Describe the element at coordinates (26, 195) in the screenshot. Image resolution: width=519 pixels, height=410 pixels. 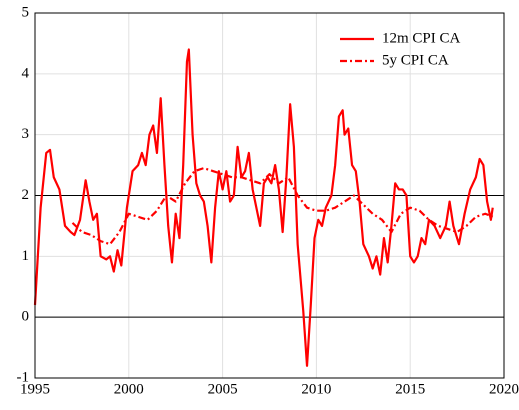
I see `y-tick-label: 2` at that location.